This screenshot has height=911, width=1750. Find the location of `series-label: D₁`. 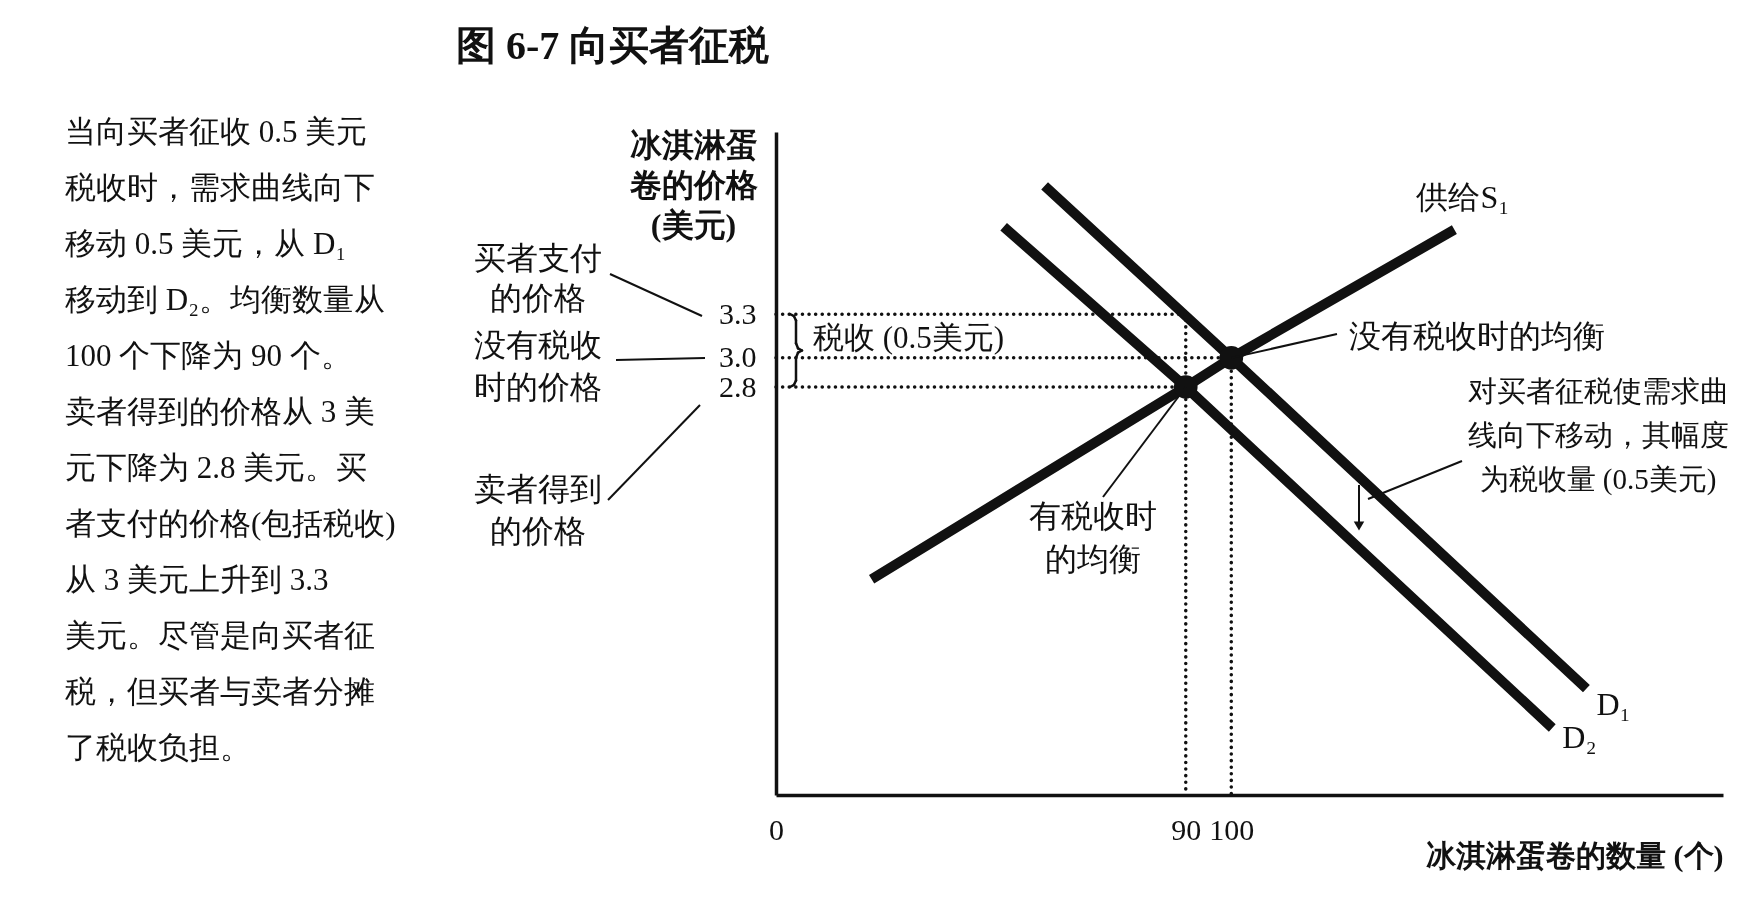

series-label: D₁ is located at coordinates (1613, 703).